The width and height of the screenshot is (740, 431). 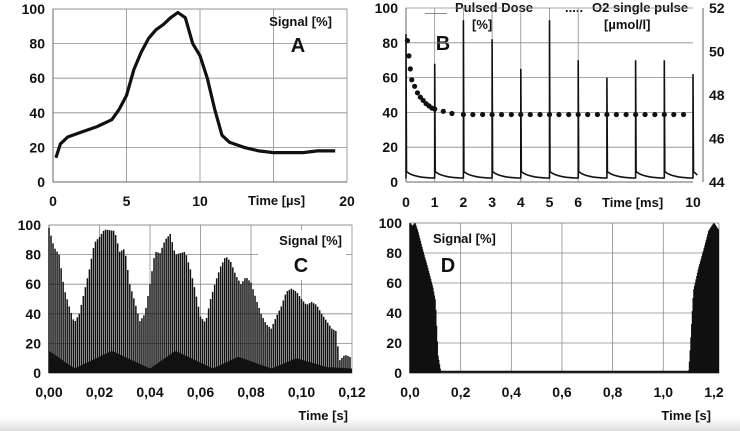 What do you see at coordinates (323, 415) in the screenshot?
I see `panel-c-xlabel: Time [s]` at bounding box center [323, 415].